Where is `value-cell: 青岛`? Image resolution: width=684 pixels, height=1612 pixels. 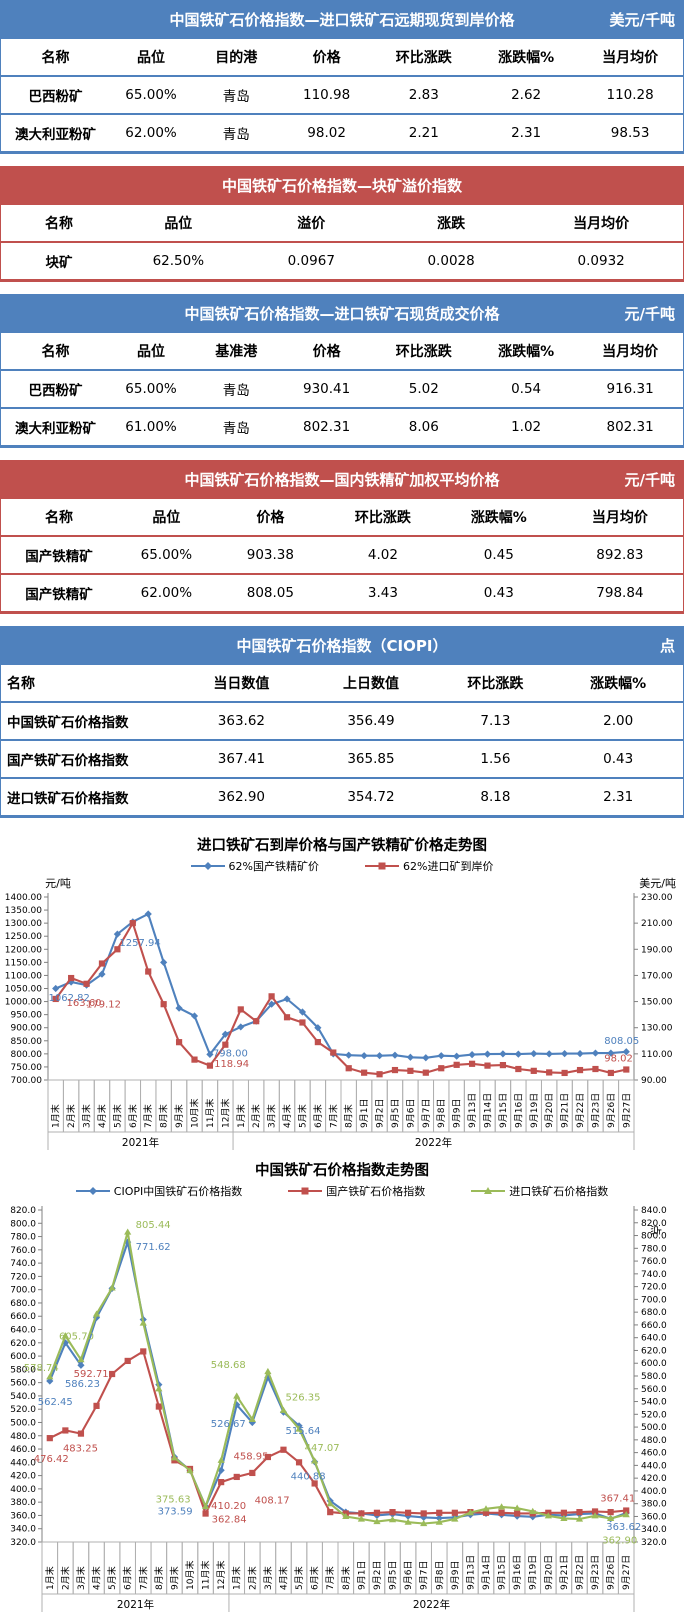 value-cell: 青岛 is located at coordinates (236, 135).